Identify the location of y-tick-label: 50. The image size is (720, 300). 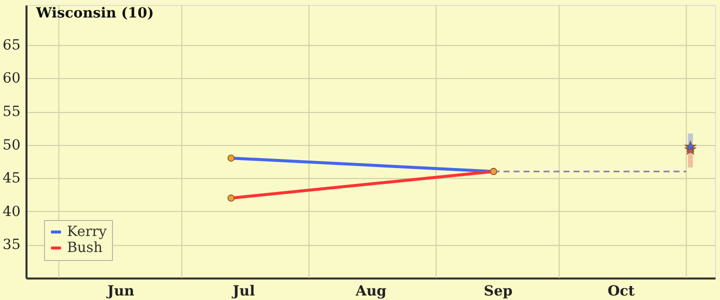
(11, 145).